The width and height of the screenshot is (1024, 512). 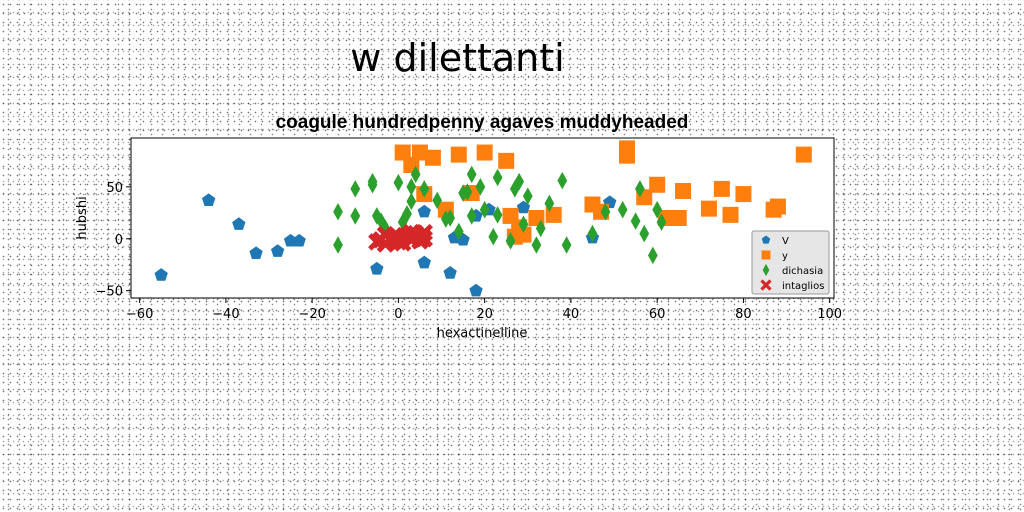 I want to click on legend-label: dichasia, so click(x=802, y=271).